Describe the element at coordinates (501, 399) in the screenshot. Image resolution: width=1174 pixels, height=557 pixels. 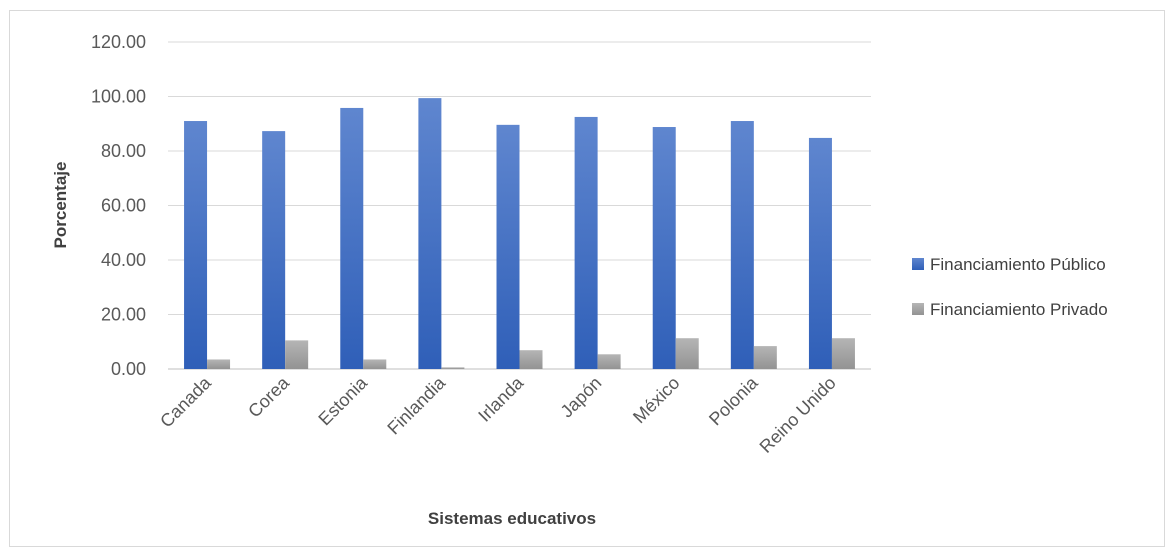
I see `x-tick-label: Irlanda` at that location.